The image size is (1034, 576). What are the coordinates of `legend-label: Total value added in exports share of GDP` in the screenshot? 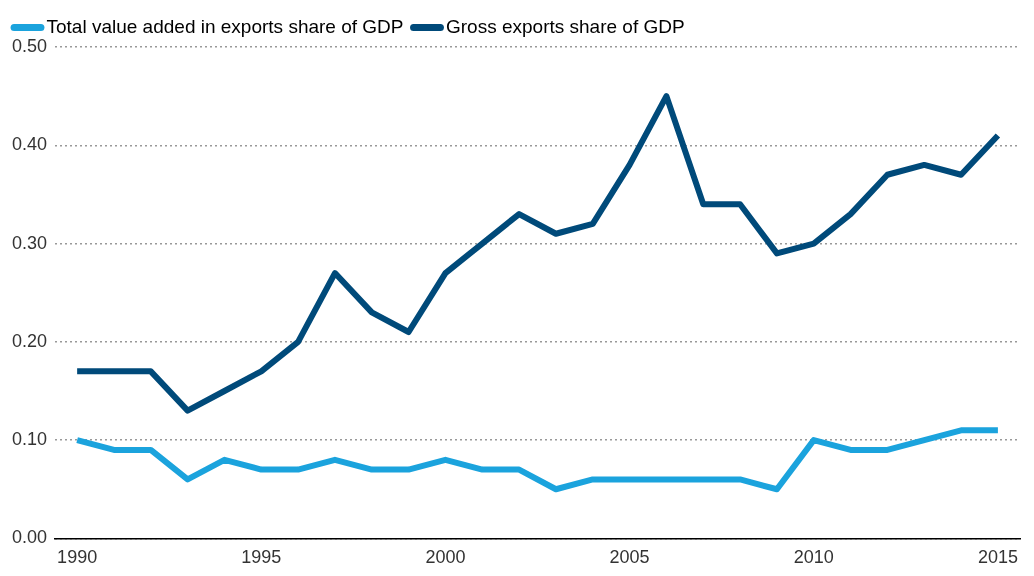 It's located at (225, 26).